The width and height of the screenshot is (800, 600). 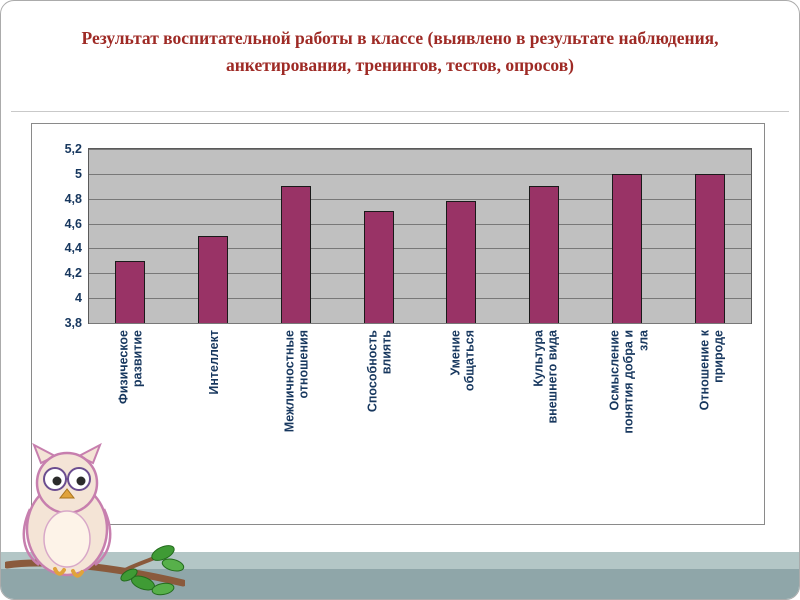 I want to click on category-label: Физическое развитие, so click(x=130, y=367).